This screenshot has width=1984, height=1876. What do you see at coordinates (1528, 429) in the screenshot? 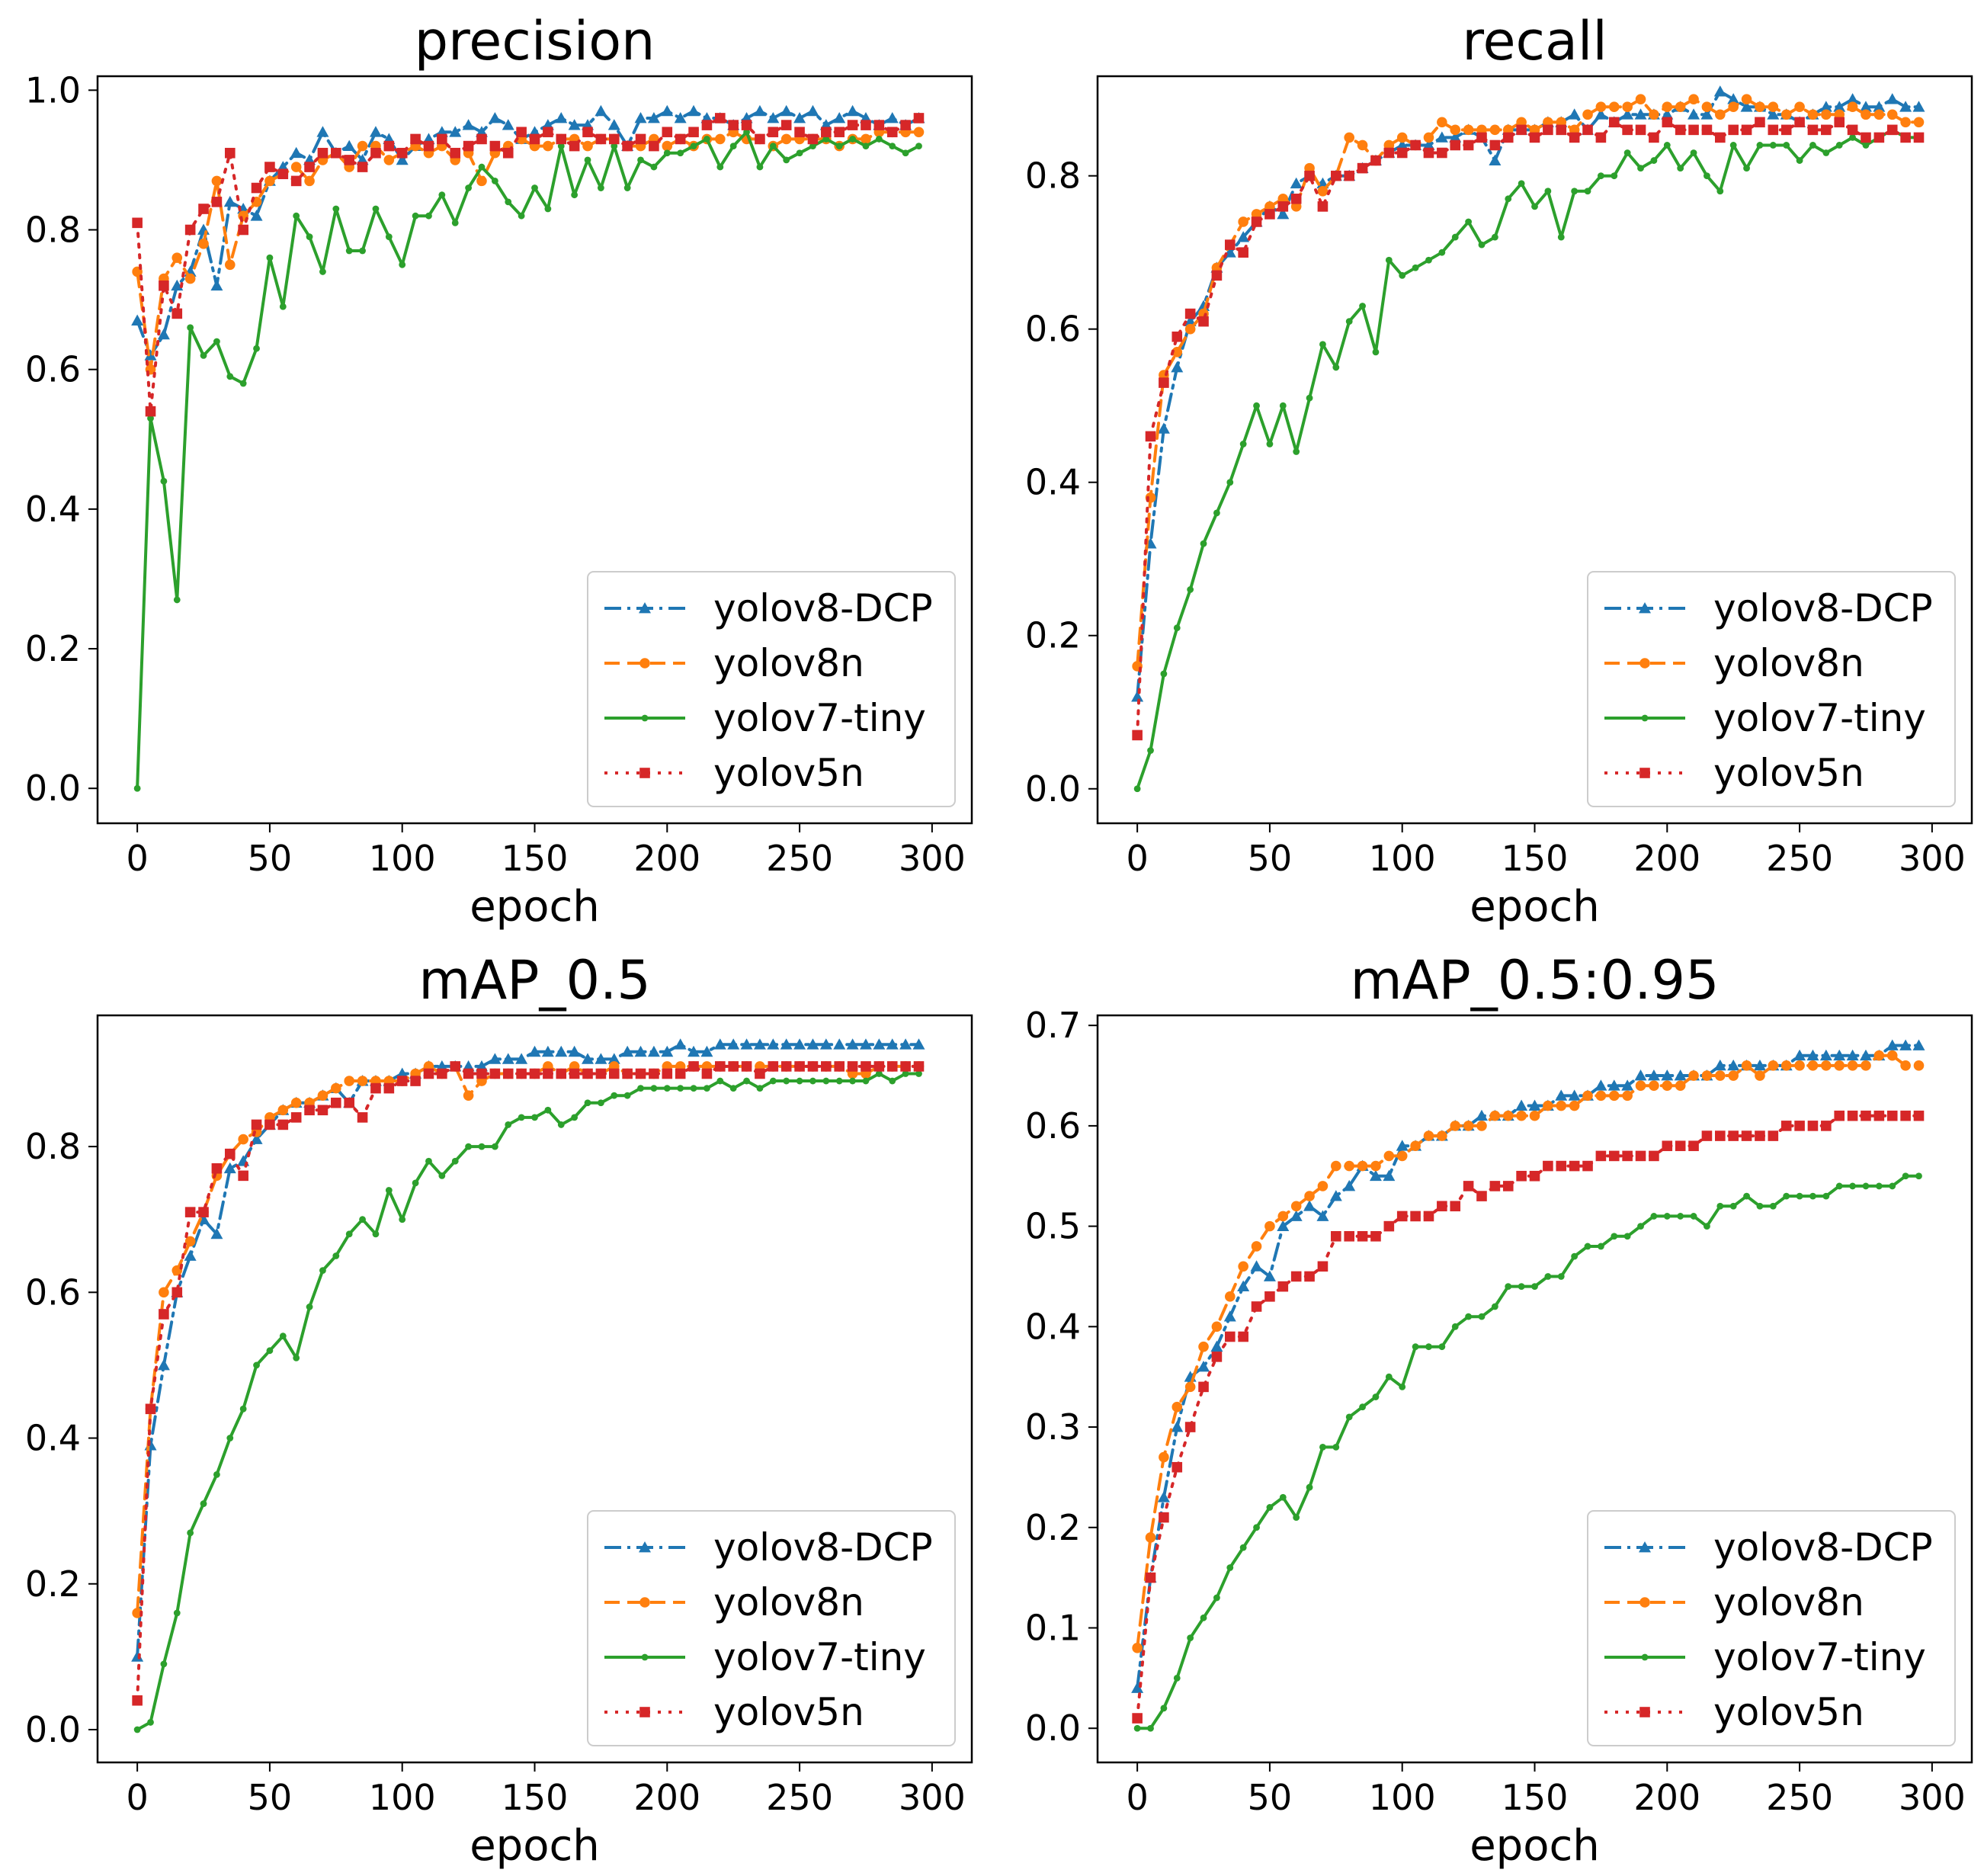
I see `series-yolov5n` at bounding box center [1528, 429].